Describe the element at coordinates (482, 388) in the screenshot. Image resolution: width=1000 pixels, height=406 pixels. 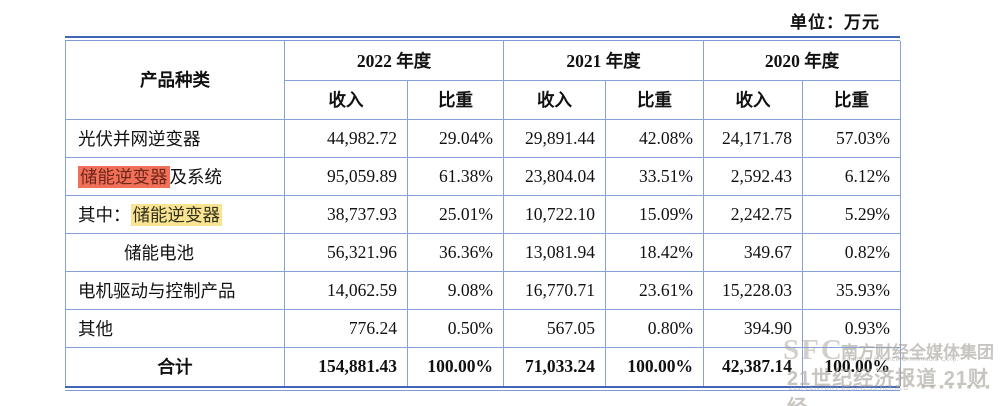
I see `table-bottom-rule` at that location.